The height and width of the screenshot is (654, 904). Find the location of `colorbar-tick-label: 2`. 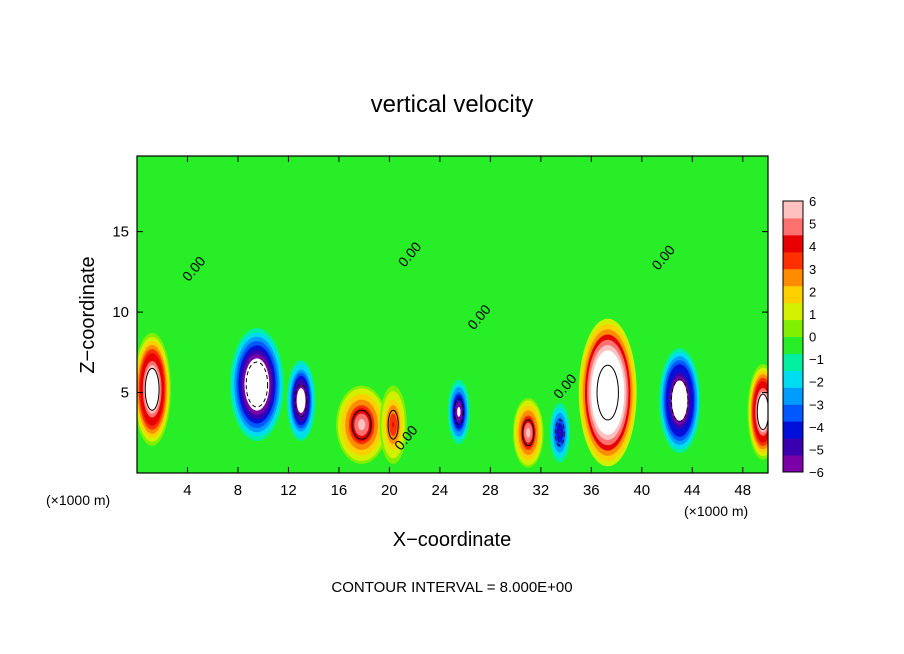

colorbar-tick-label: 2 is located at coordinates (812, 291).